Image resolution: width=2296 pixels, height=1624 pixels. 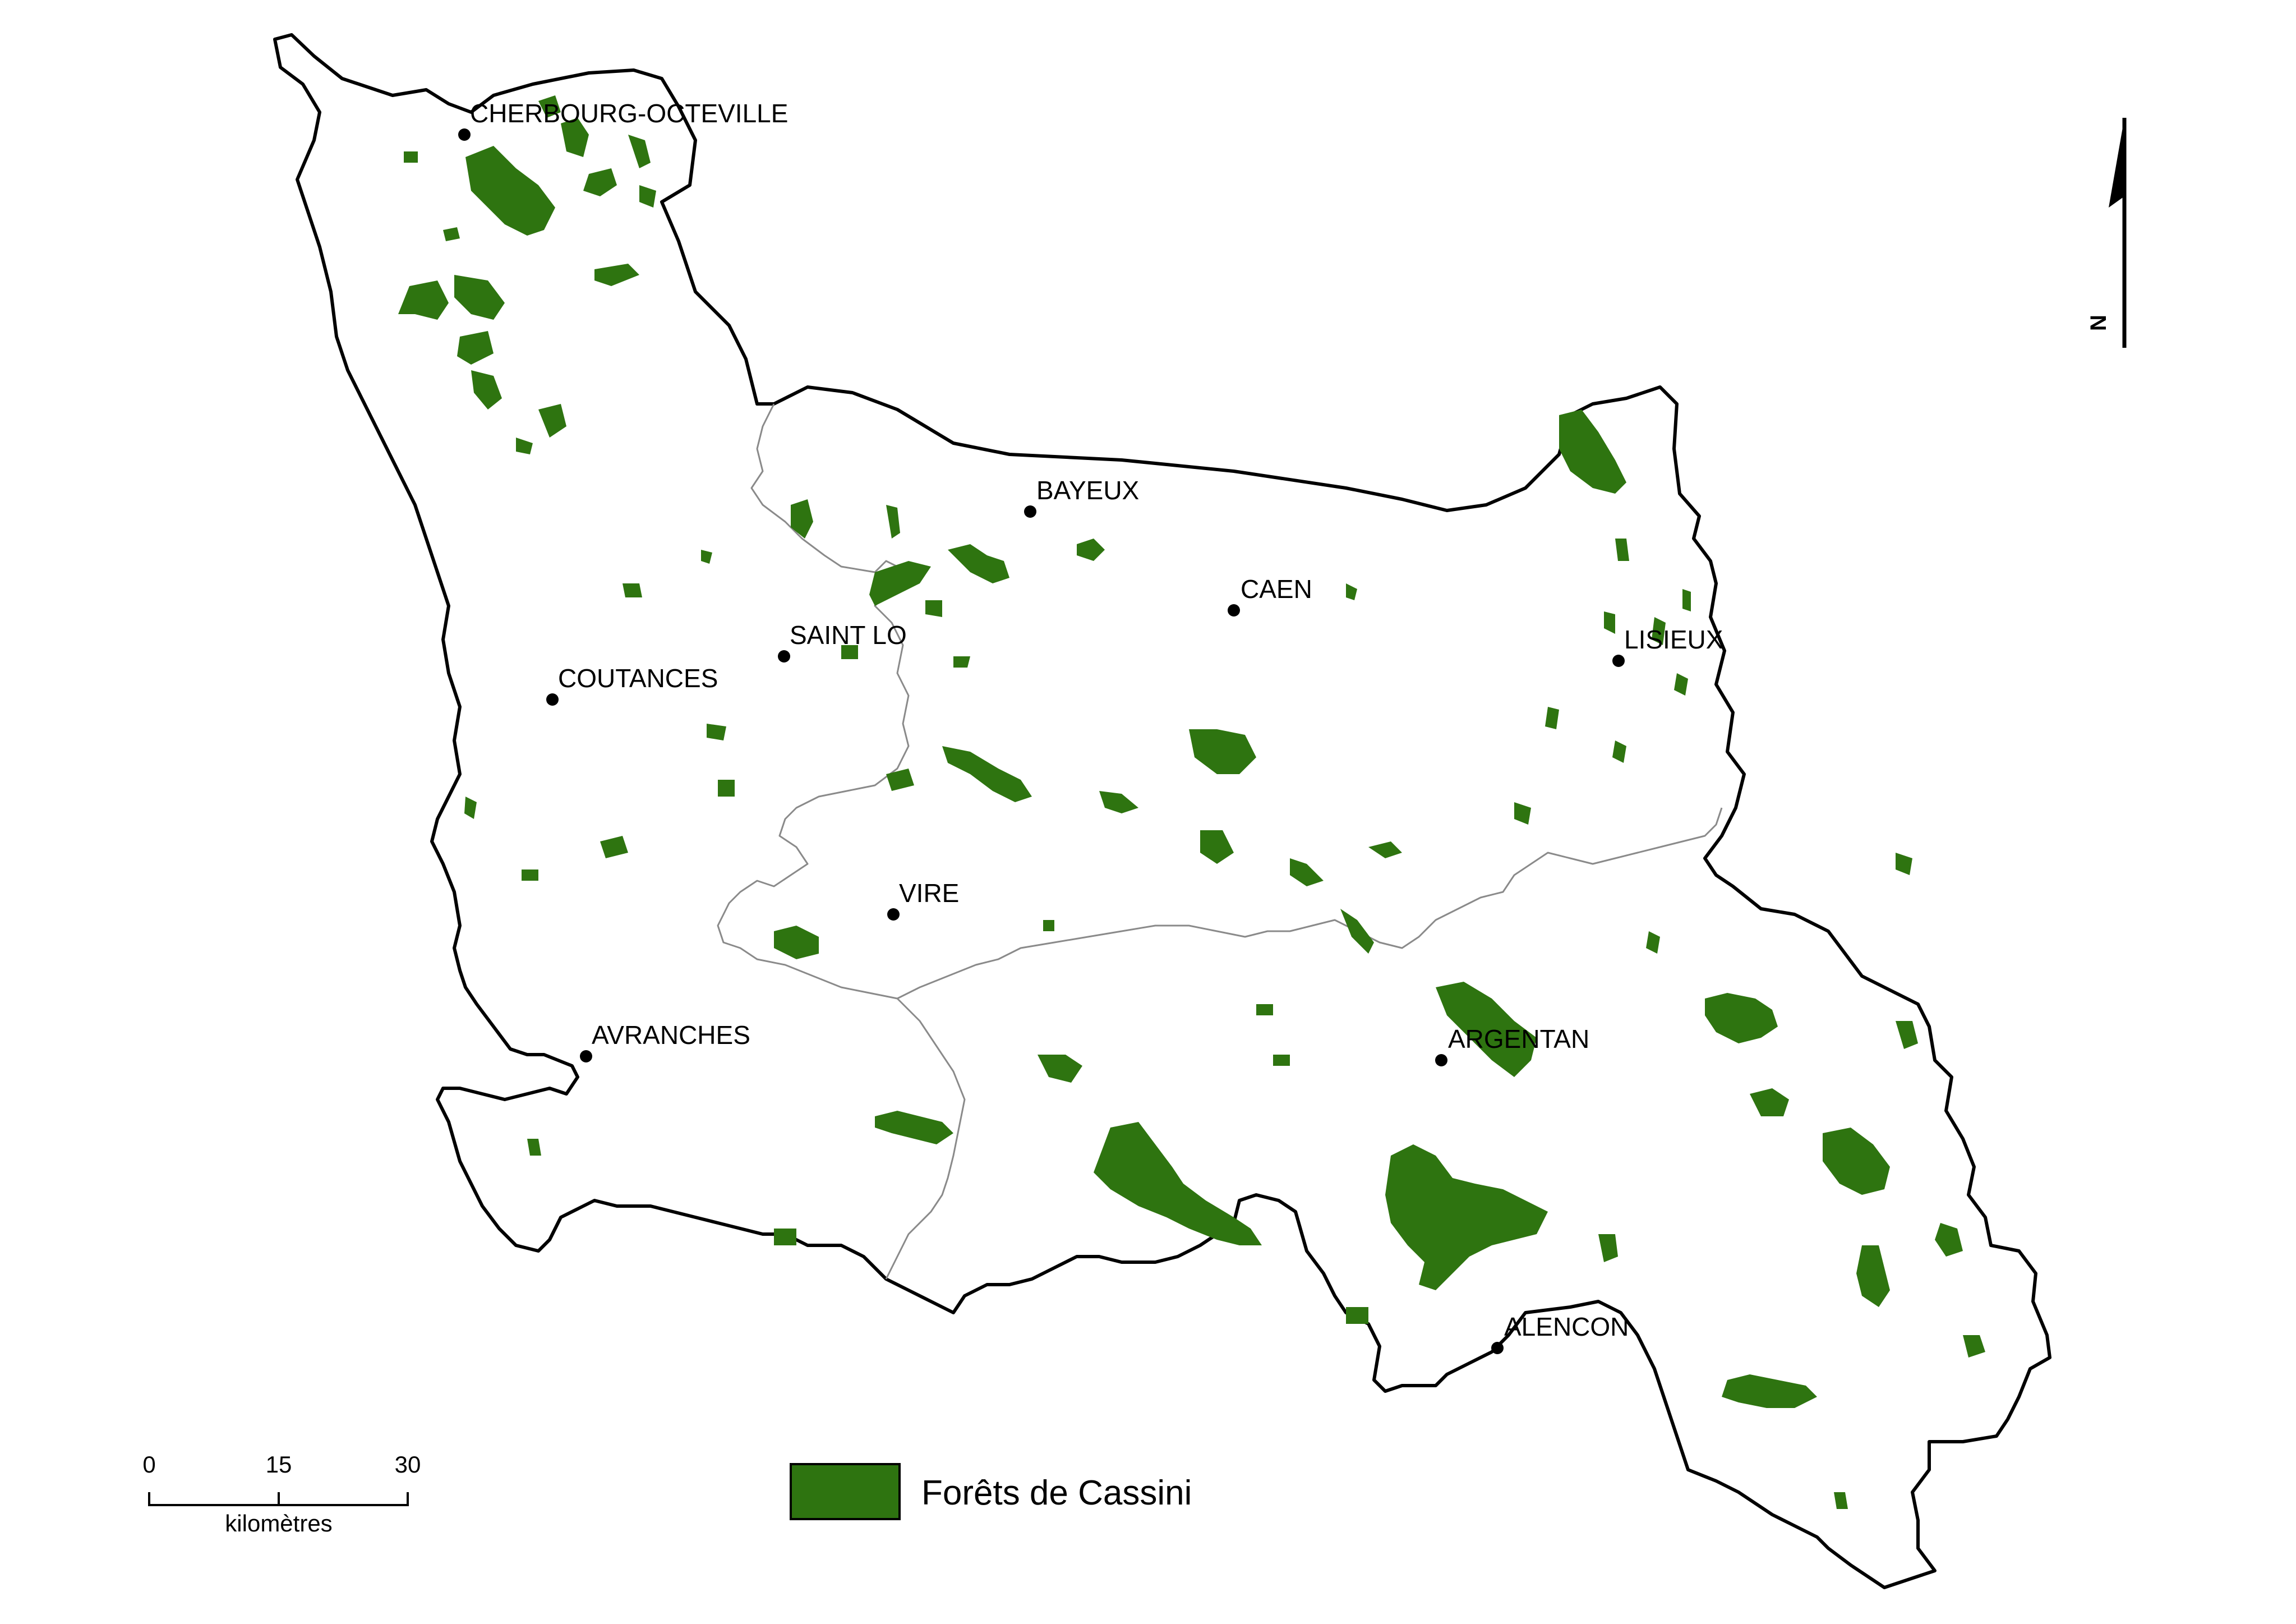 I want to click on city-vire: VIRE, so click(x=923, y=900).